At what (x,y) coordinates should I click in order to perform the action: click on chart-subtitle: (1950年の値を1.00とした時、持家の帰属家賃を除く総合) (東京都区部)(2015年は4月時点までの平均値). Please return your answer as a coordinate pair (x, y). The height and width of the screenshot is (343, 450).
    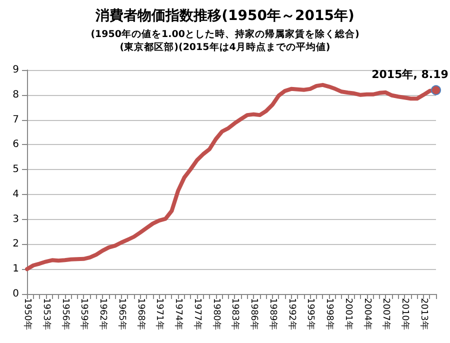
    Looking at the image, I should click on (225, 40).